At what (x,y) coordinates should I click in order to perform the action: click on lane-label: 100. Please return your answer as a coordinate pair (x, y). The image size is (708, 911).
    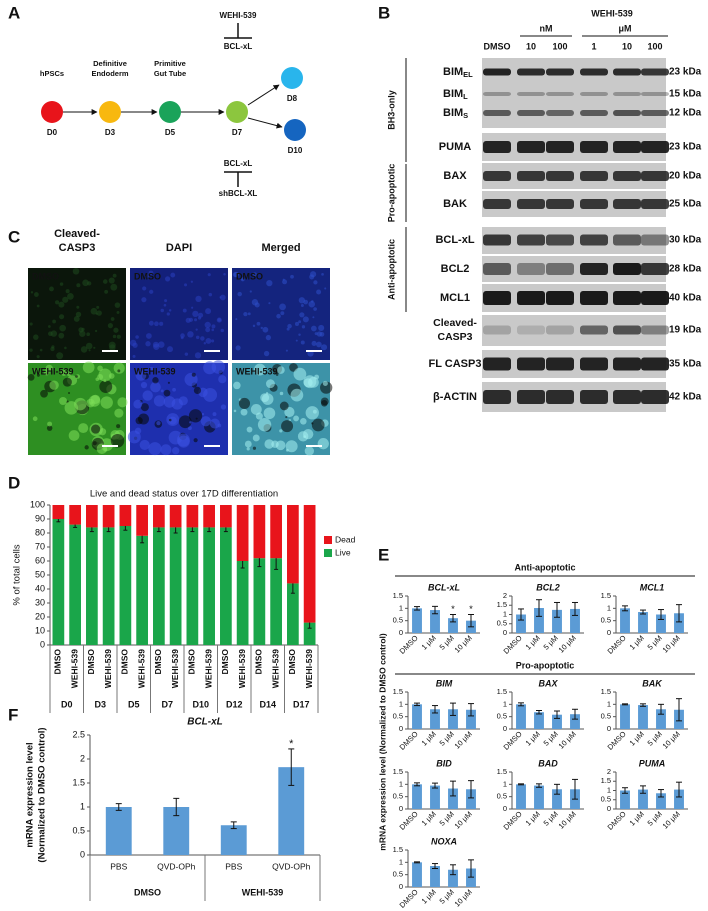
    Looking at the image, I should click on (559, 46).